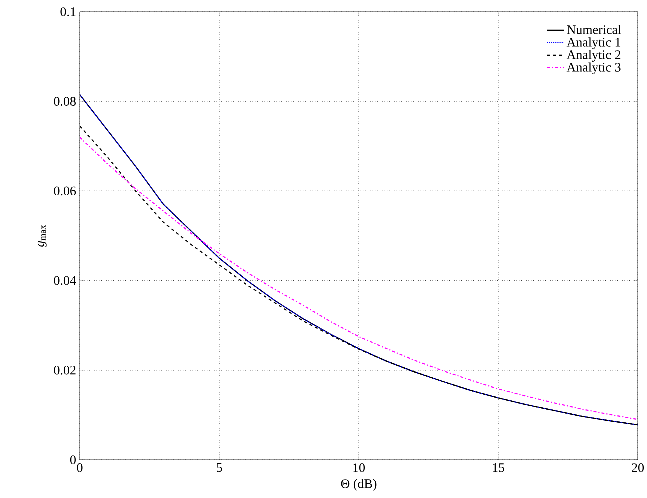 Image resolution: width=647 pixels, height=498 pixels. What do you see at coordinates (359, 485) in the screenshot?
I see `x-axis-title: Θ (dB)` at bounding box center [359, 485].